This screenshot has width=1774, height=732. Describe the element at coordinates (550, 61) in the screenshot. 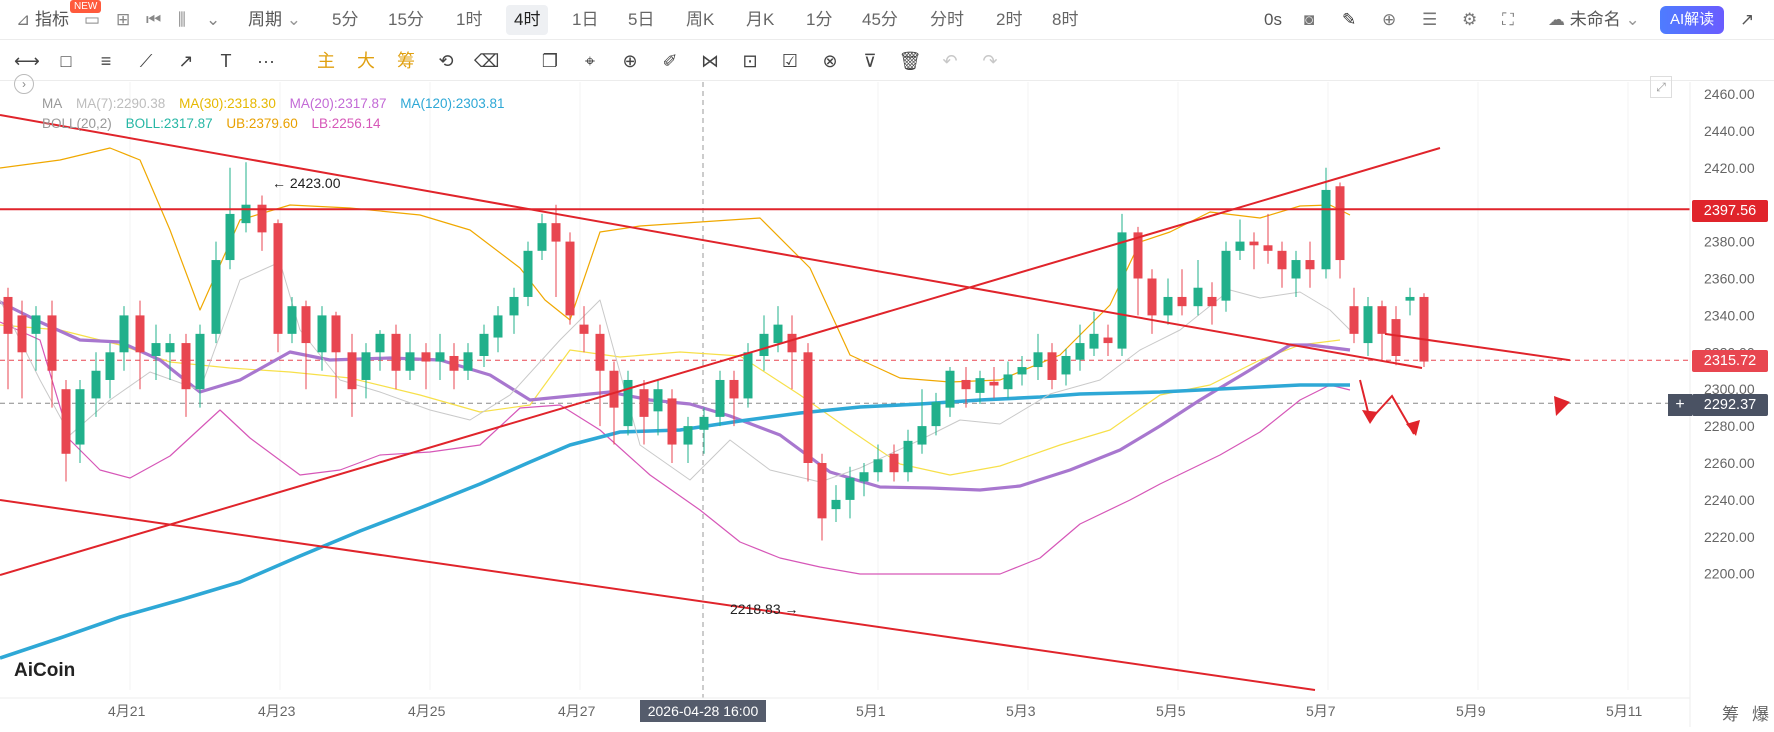

I see `copy-tool-icon: ❐` at that location.